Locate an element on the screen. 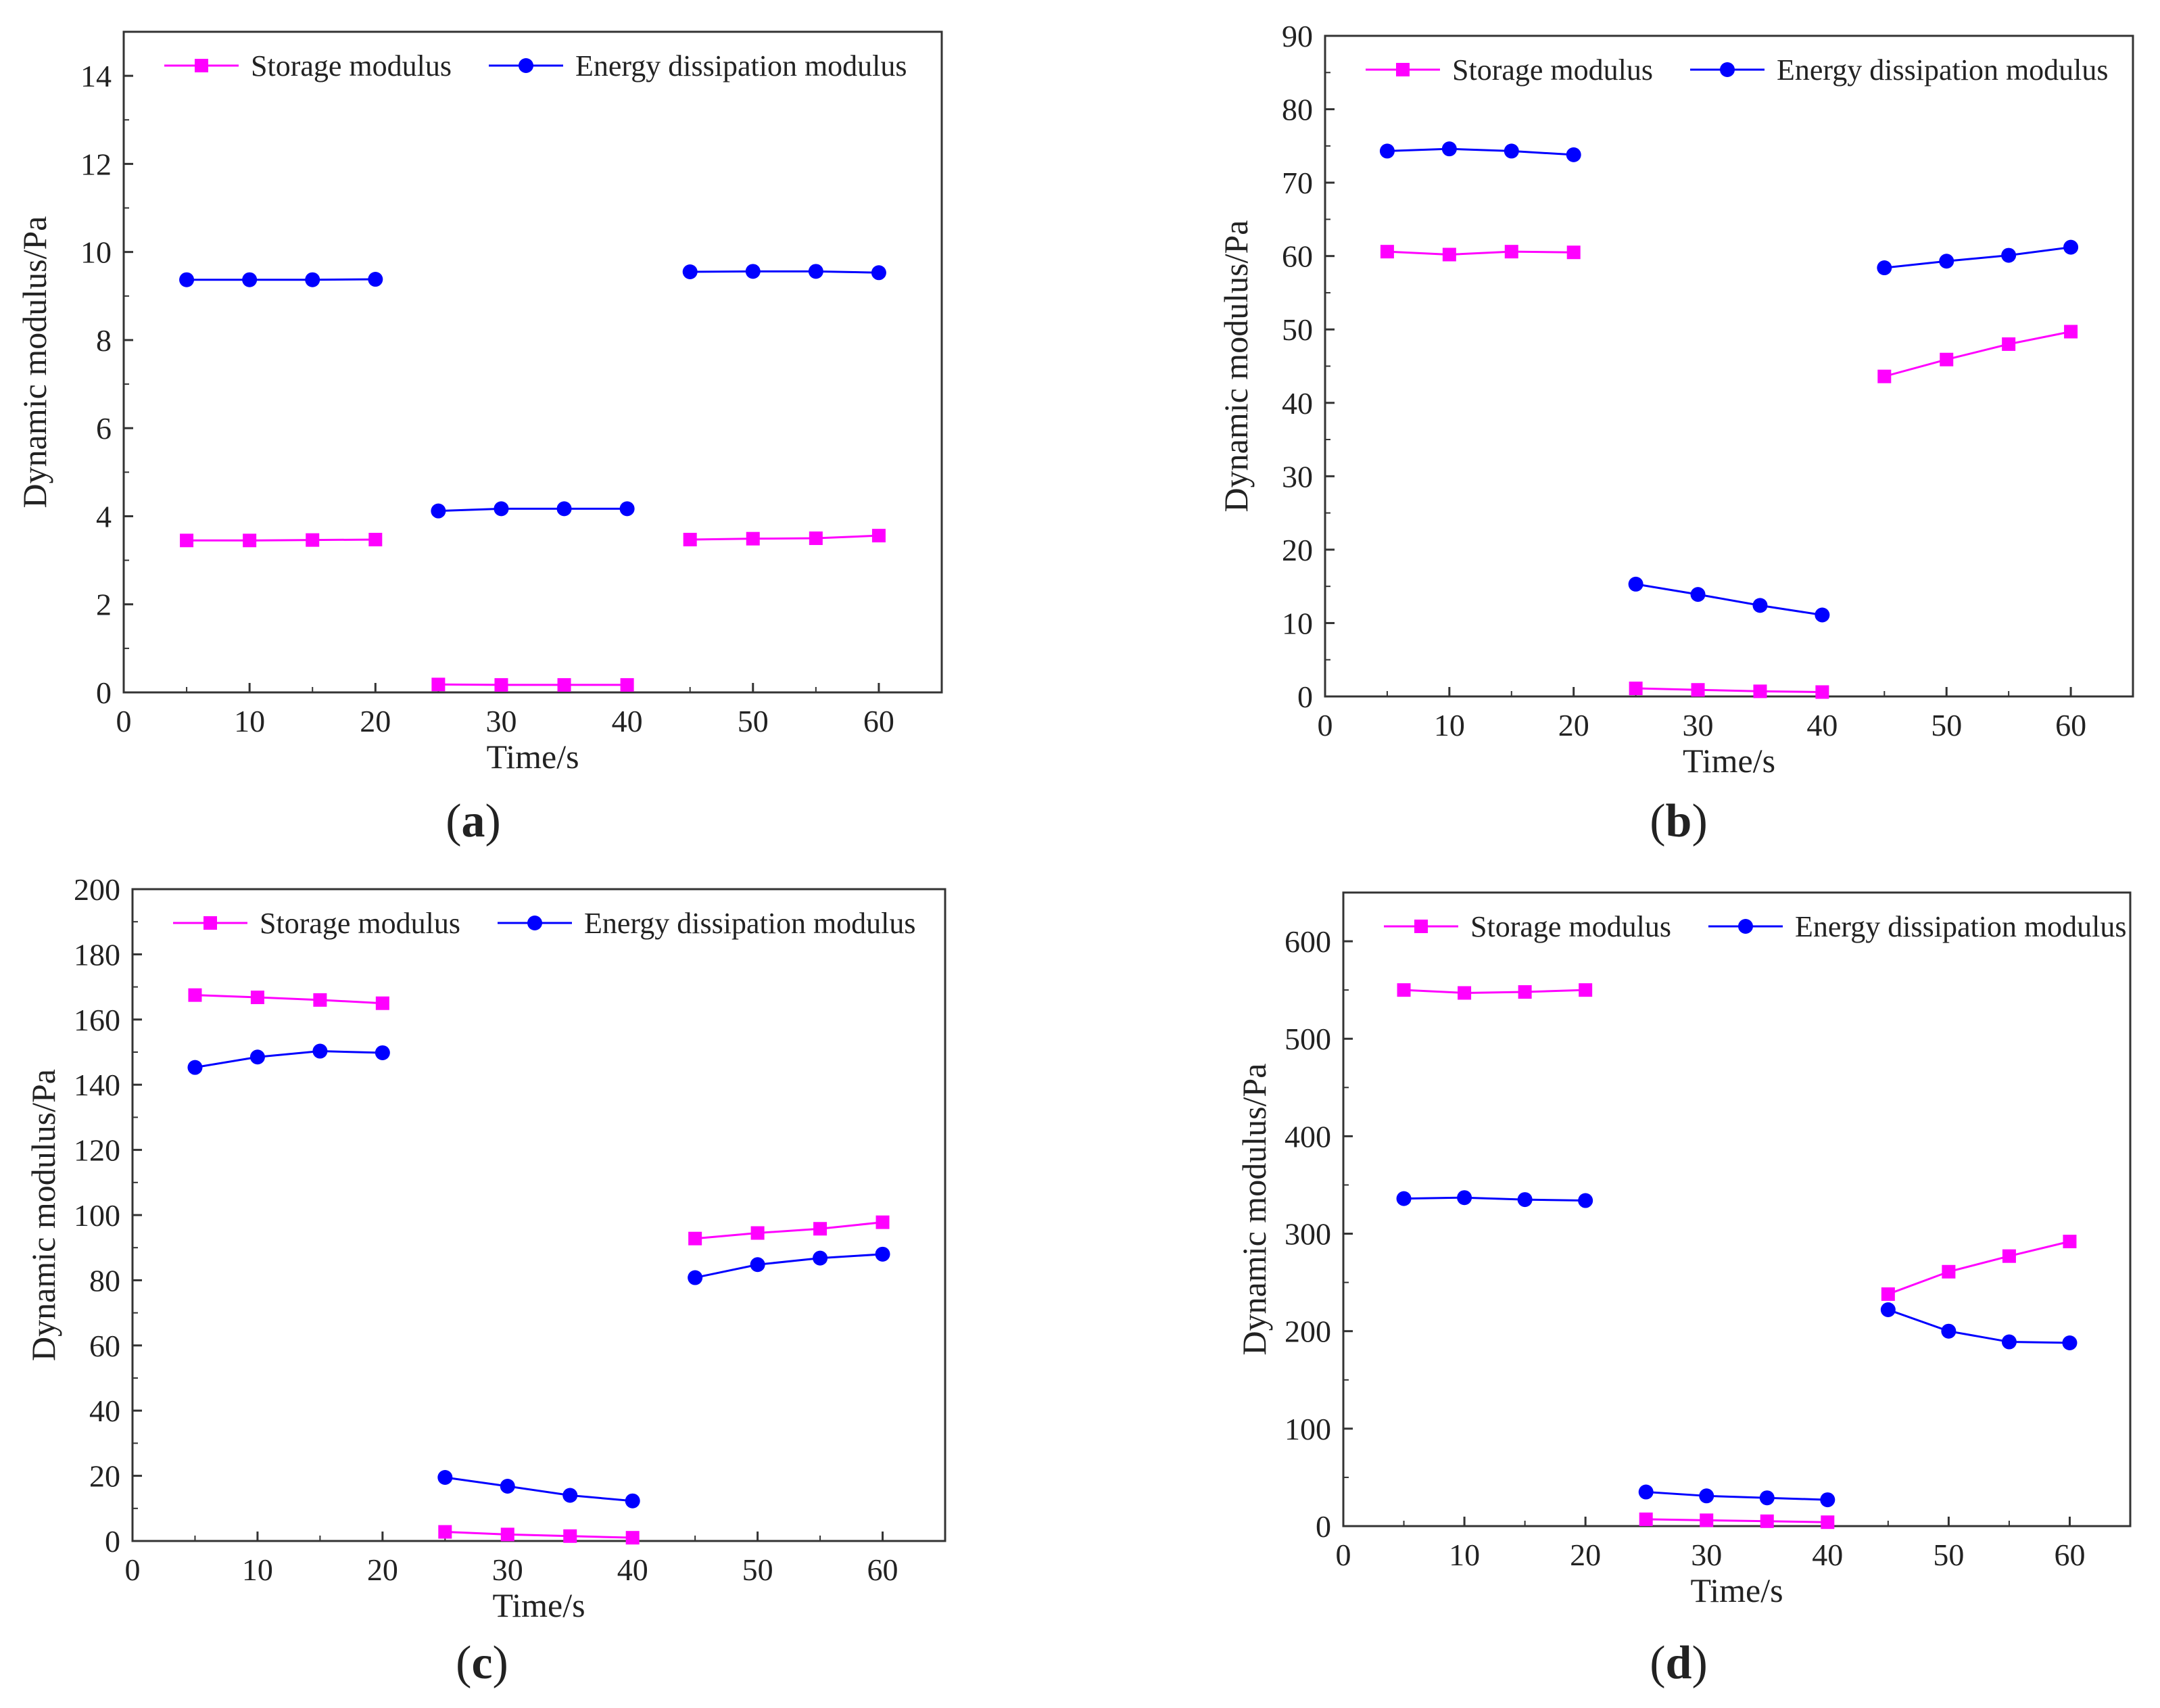 The image size is (2160, 1708). chart-c-series-storage is located at coordinates (539, 1266).